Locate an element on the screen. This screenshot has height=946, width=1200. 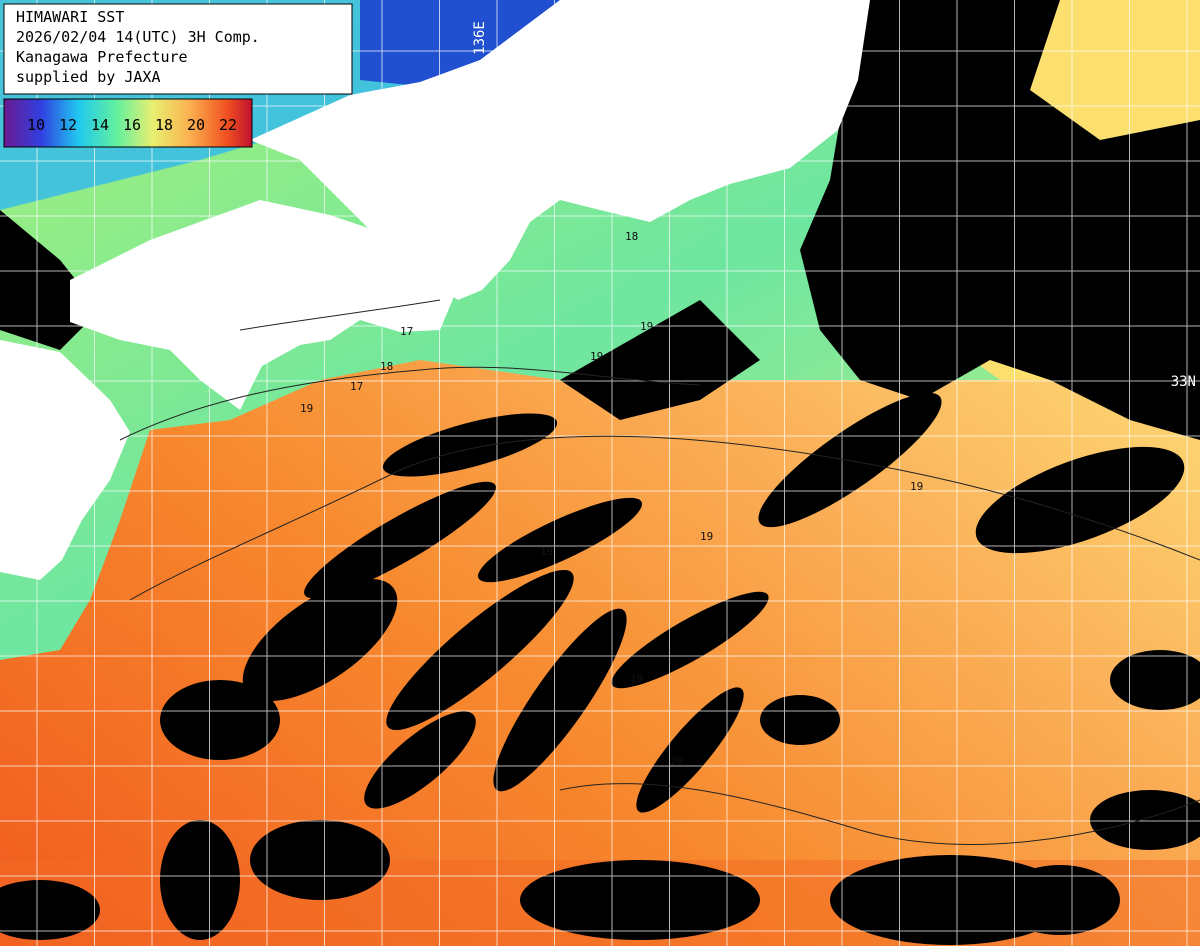
colorbar-label: 12 is located at coordinates (68, 125).